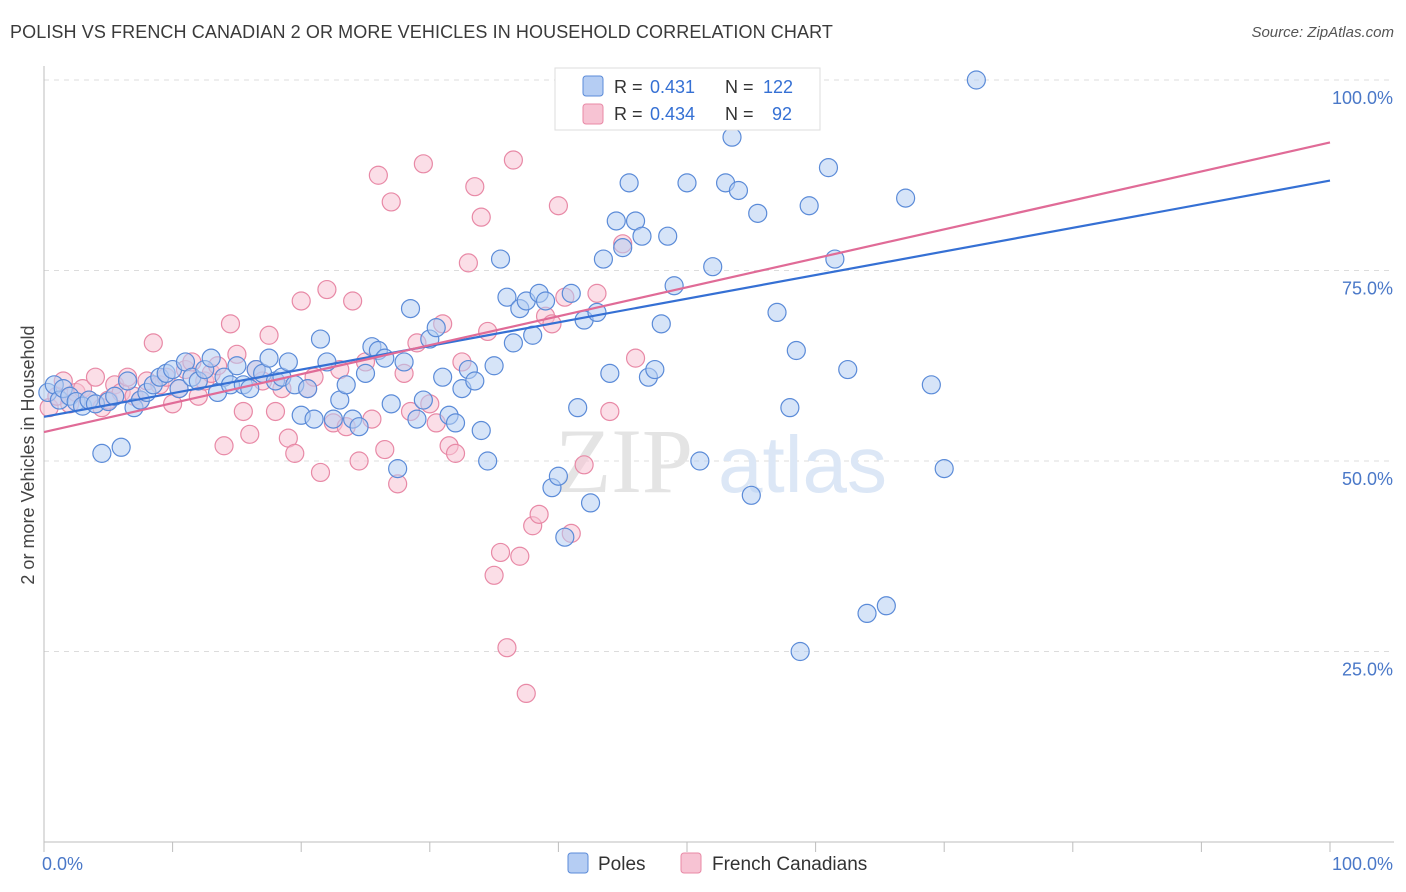 This screenshot has height=892, width=1406. What do you see at coordinates (721, 461) in the screenshot?
I see `watermark: ZIP atlas` at bounding box center [721, 461].